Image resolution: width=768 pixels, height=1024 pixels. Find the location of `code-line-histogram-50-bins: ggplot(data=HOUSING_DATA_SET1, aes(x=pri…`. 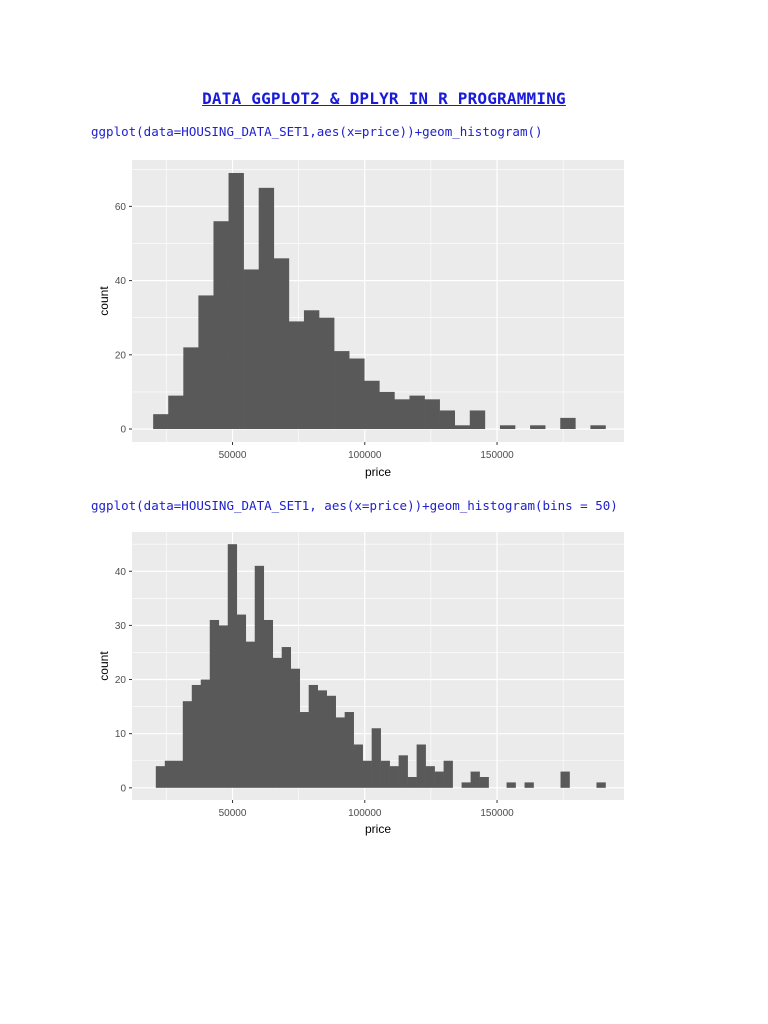

code-line-histogram-50-bins: ggplot(data=HOUSING_DATA_SET1, aes(x=pri… is located at coordinates (354, 505).